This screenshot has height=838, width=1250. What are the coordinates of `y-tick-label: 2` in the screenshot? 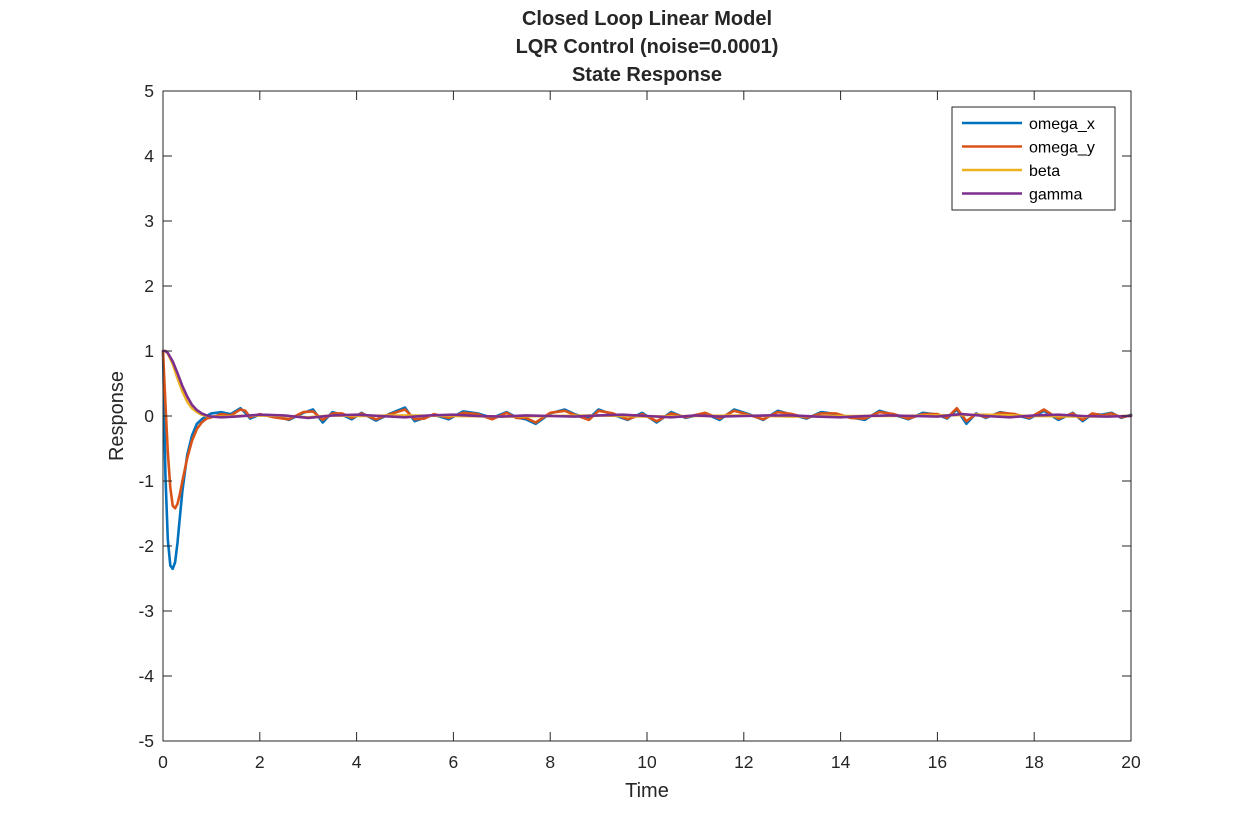 It's located at (149, 286).